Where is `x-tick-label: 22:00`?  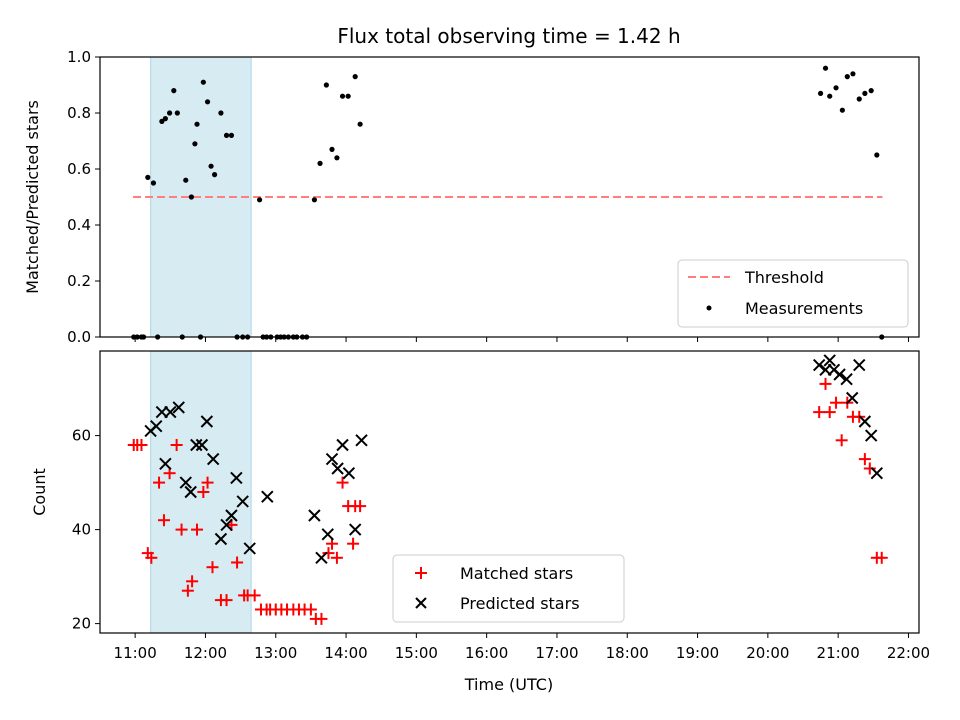
x-tick-label: 22:00 is located at coordinates (908, 653).